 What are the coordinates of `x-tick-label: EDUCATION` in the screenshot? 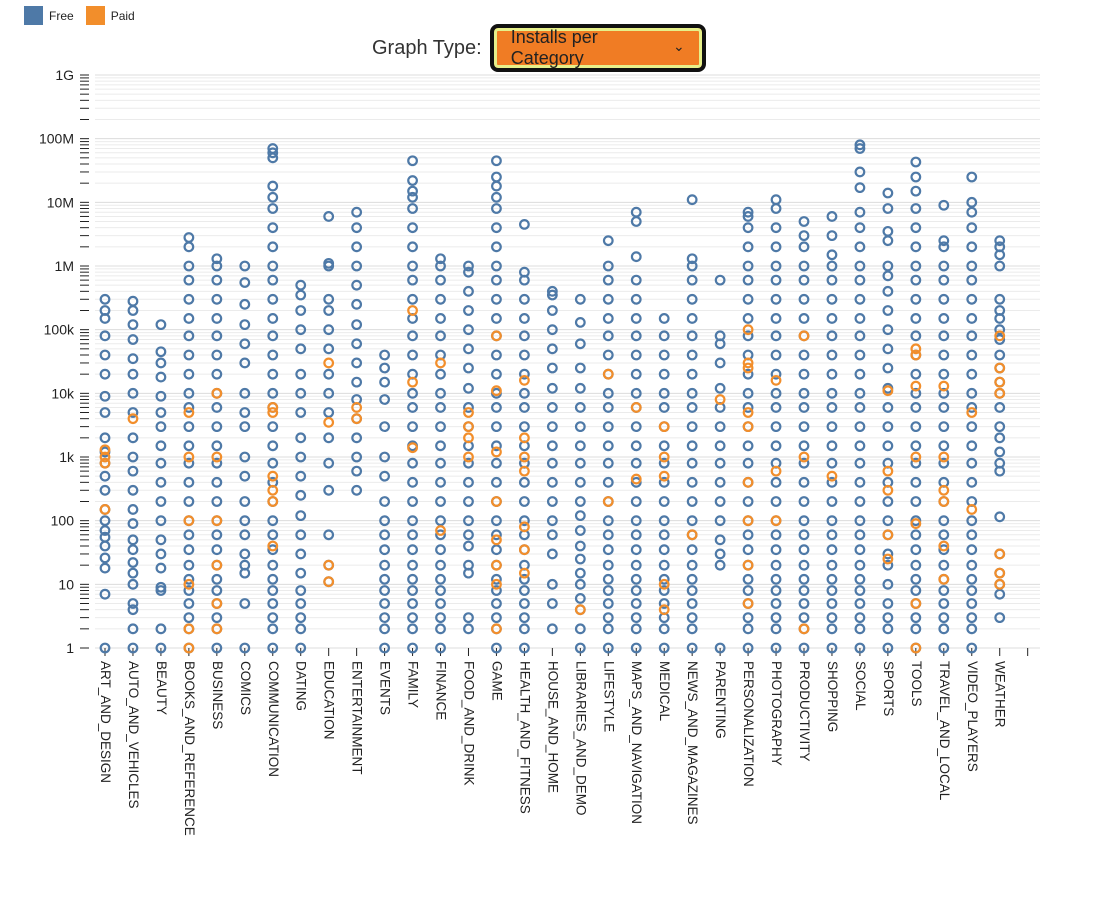 It's located at (329, 700).